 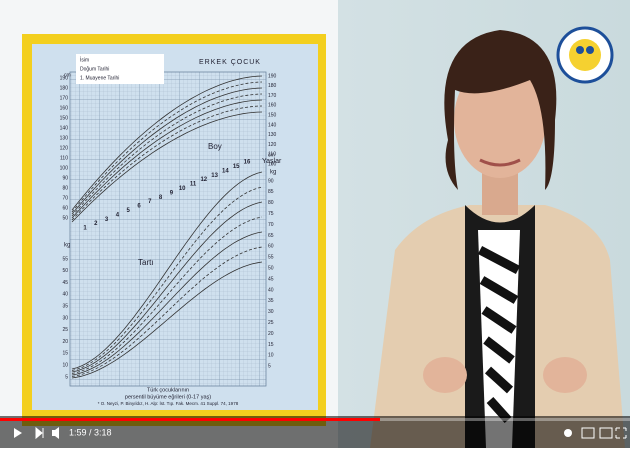 I want to click on left-kg-tick: 40, so click(x=65, y=295).